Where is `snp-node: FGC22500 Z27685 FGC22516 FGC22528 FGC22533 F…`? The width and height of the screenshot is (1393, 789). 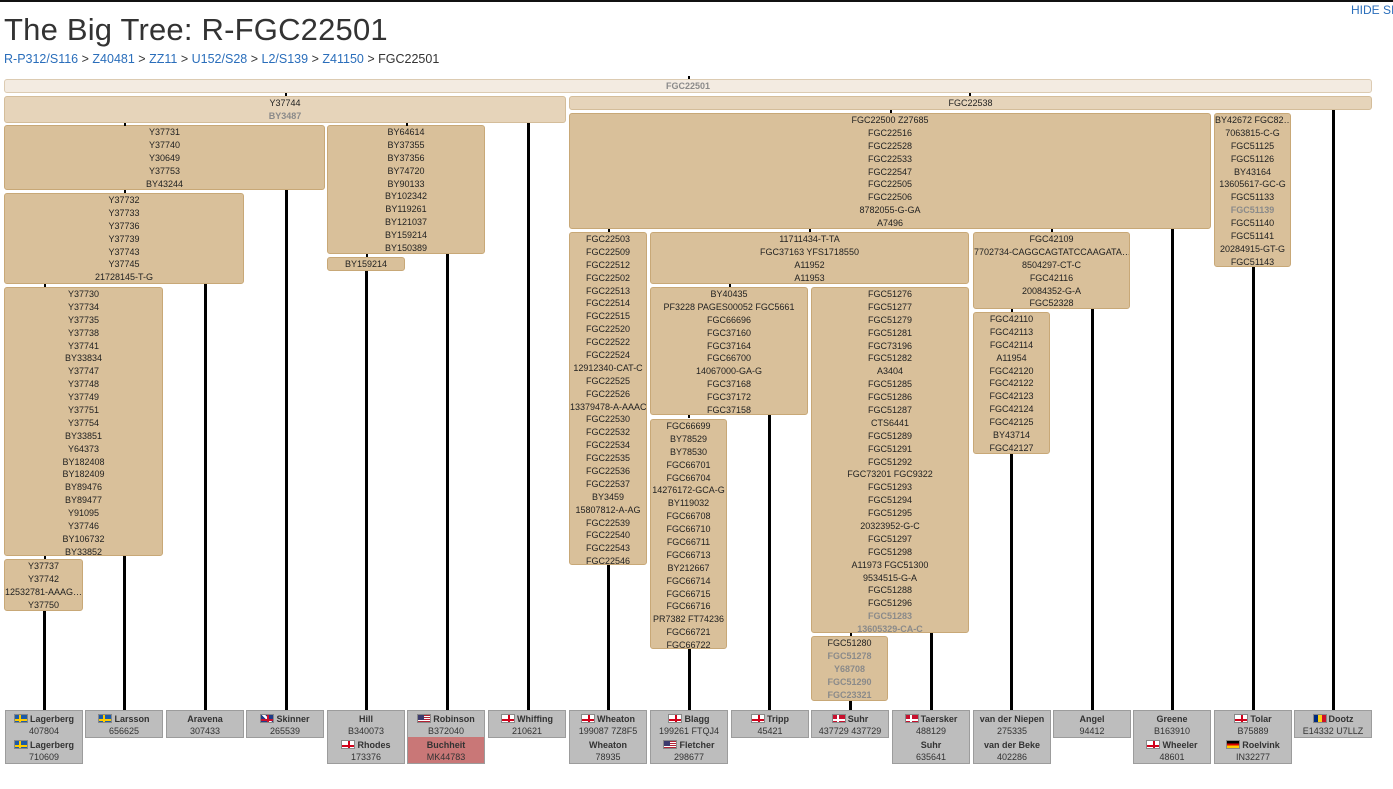
snp-node: FGC22500 Z27685 FGC22516 FGC22528 FGC22533 F… is located at coordinates (890, 171).